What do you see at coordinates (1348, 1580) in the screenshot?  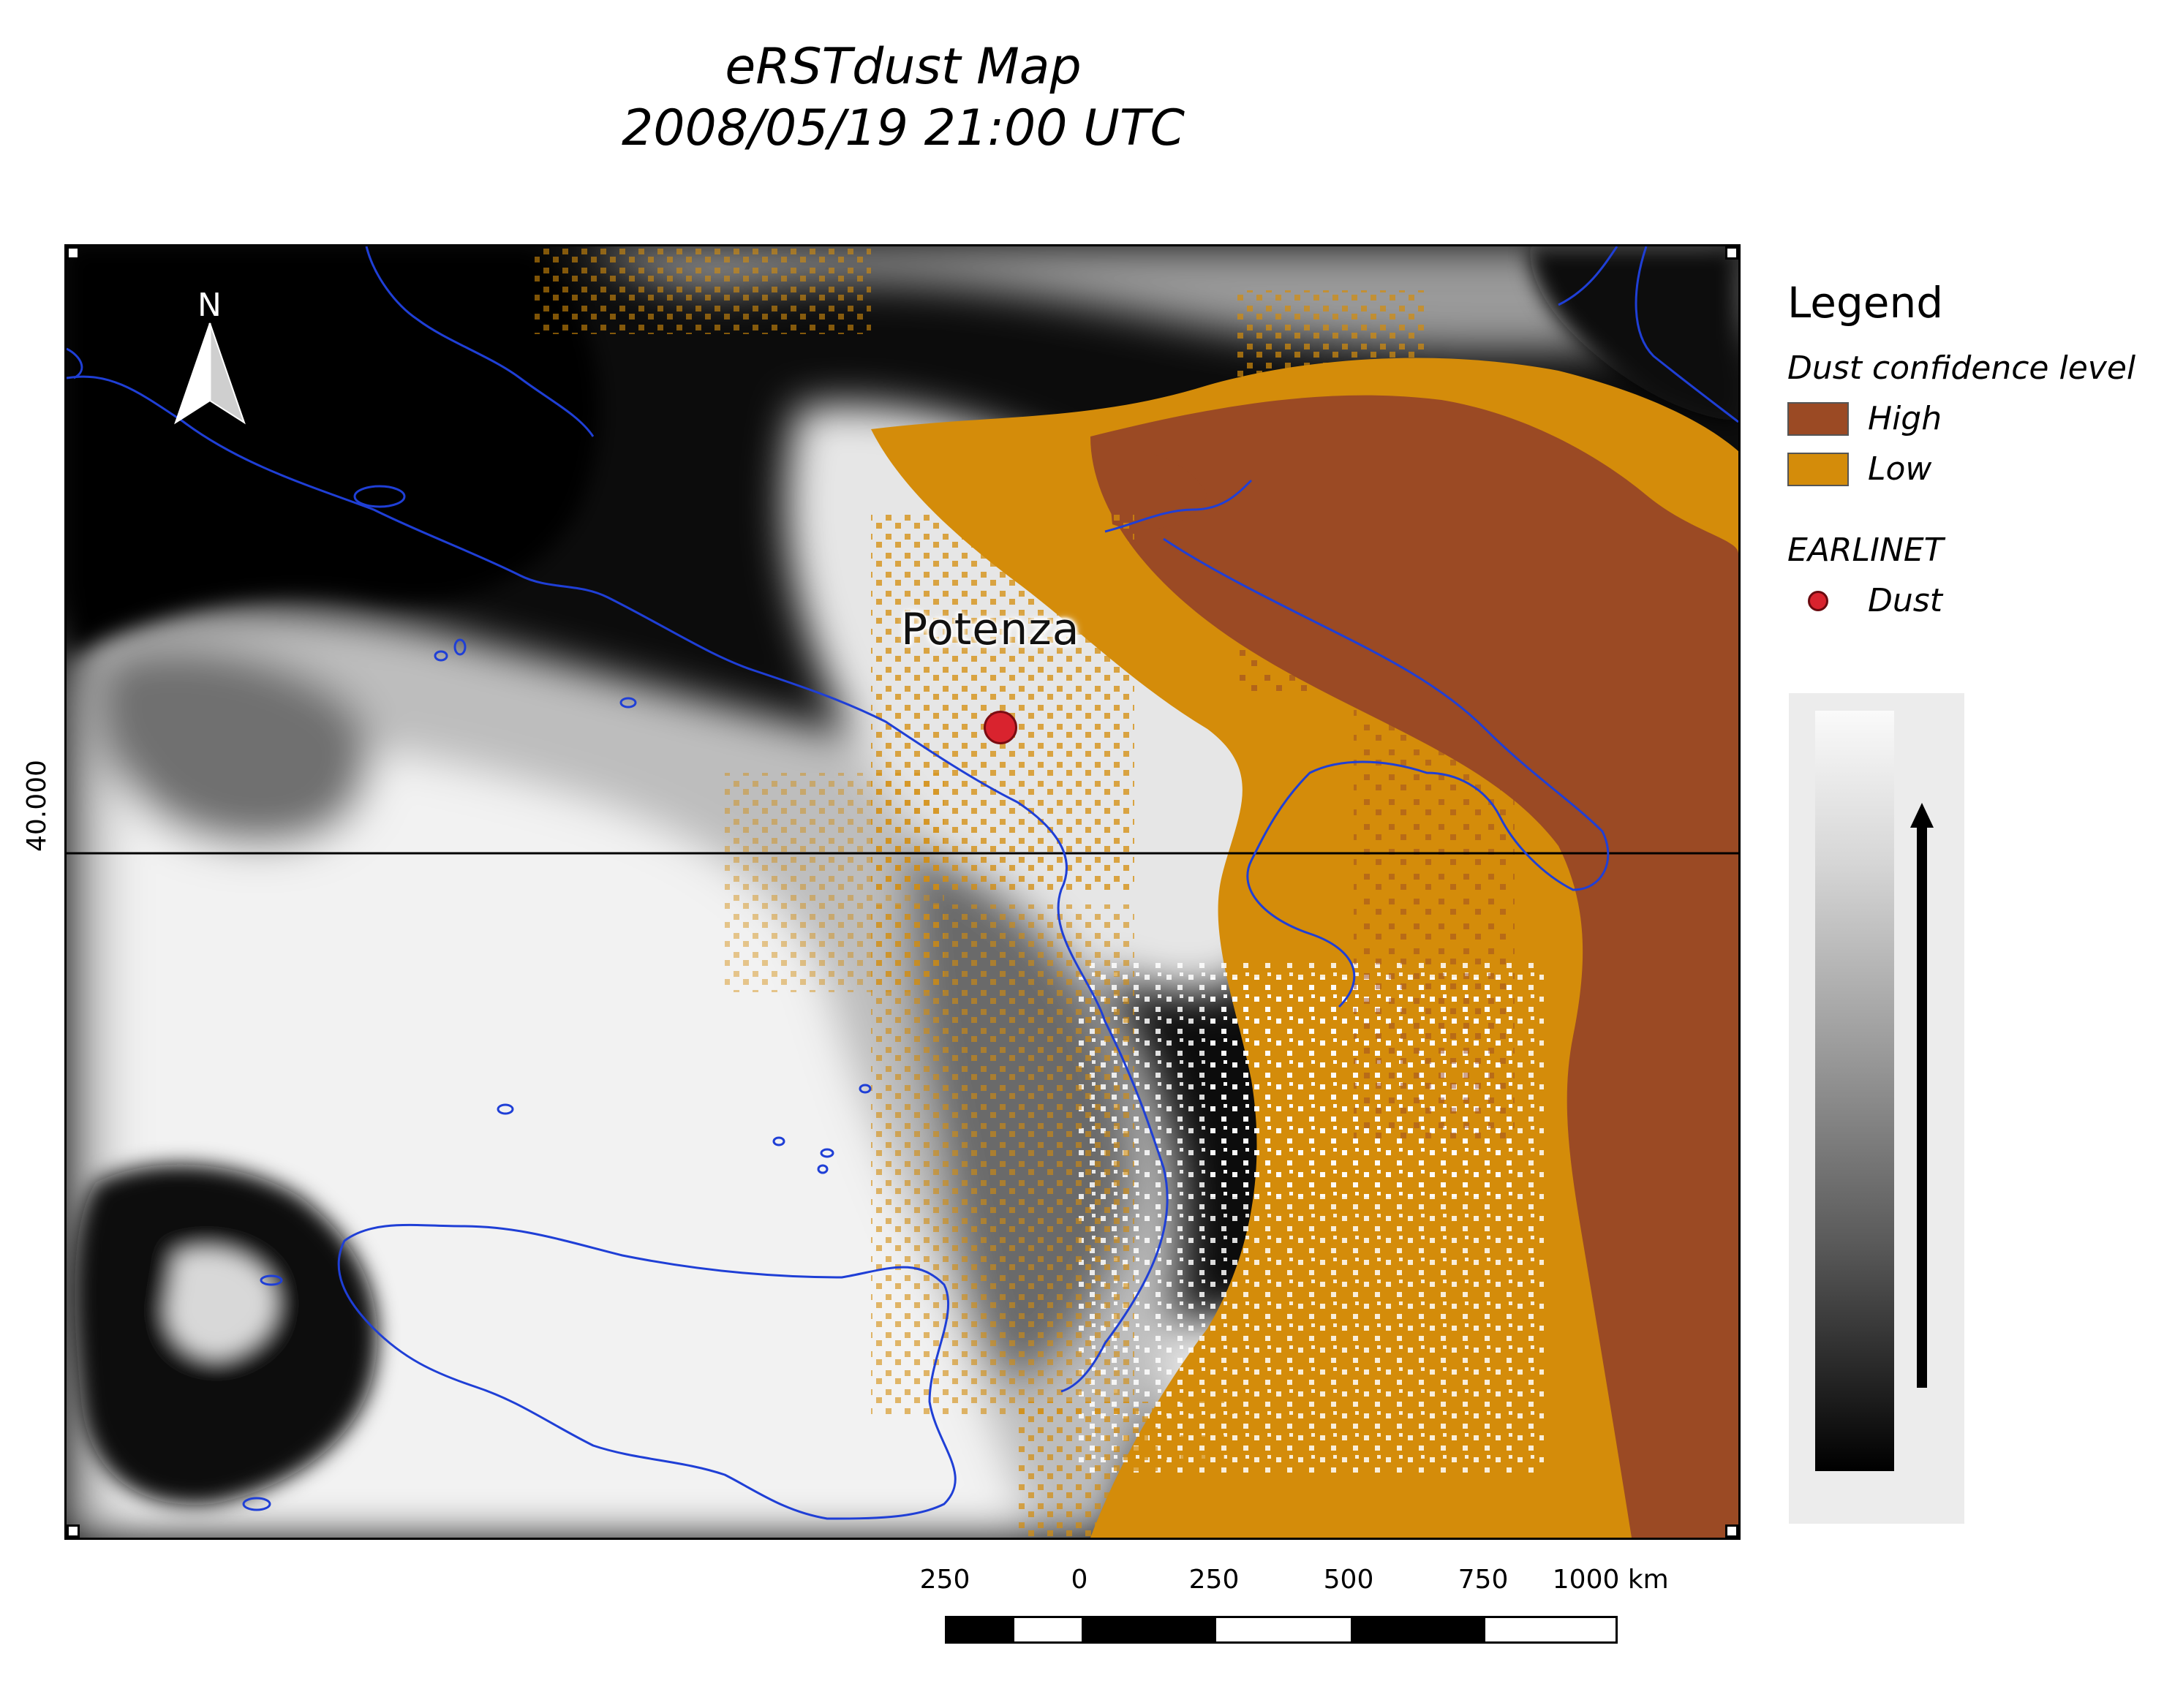 I see `scale-tick-label: 500` at bounding box center [1348, 1580].